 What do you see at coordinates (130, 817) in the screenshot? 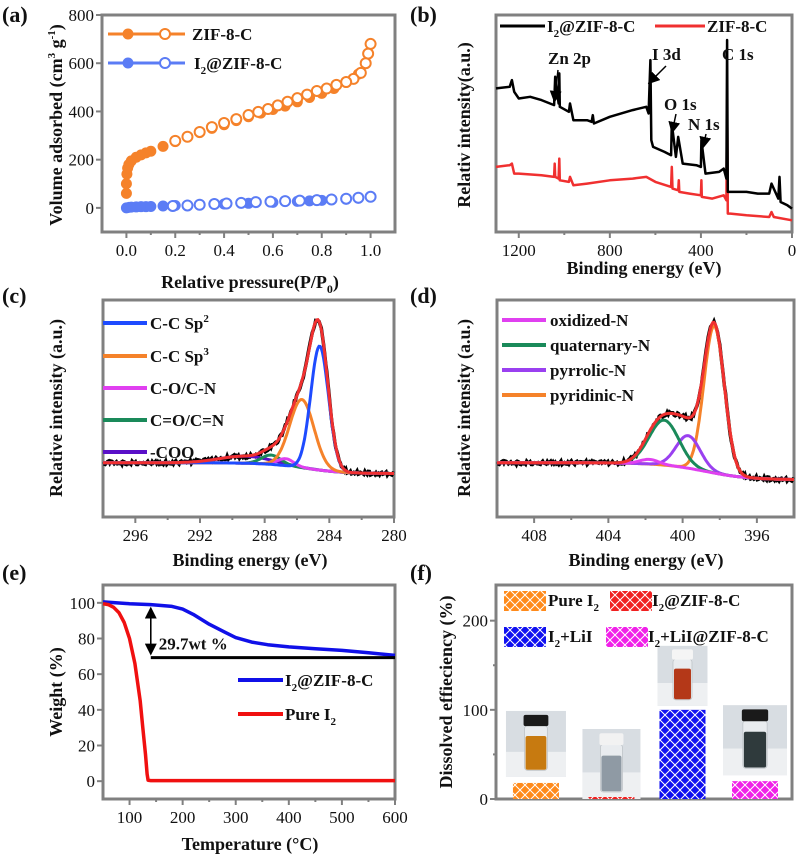
I see `x-tick-label: 100` at bounding box center [130, 817].